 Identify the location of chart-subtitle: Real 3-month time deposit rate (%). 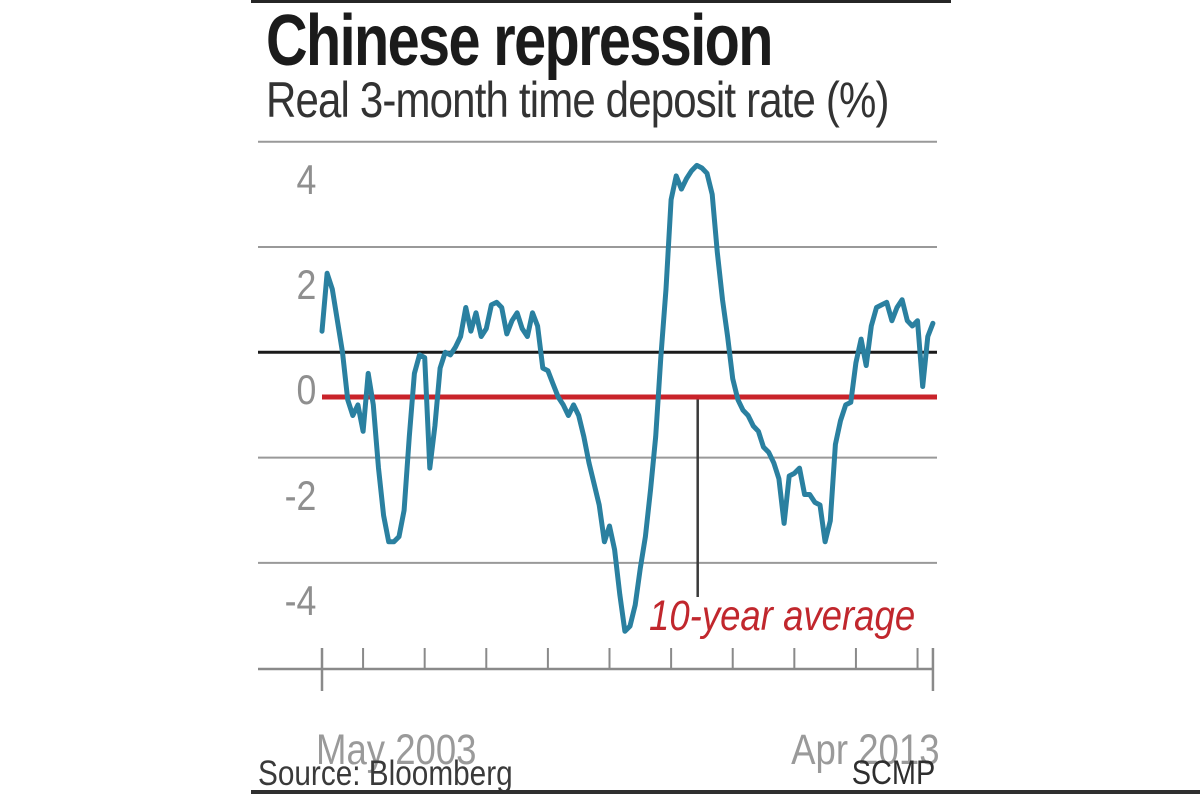
(636, 100).